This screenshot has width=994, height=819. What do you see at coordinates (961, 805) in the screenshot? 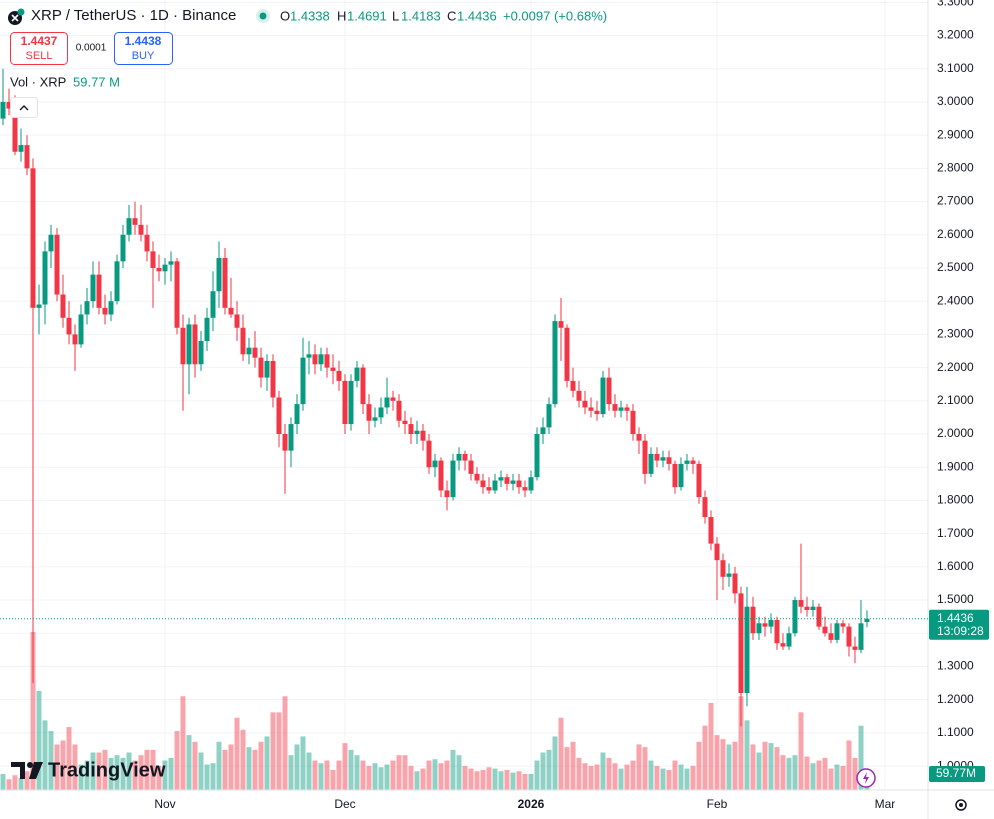
I see `settings-button` at bounding box center [961, 805].